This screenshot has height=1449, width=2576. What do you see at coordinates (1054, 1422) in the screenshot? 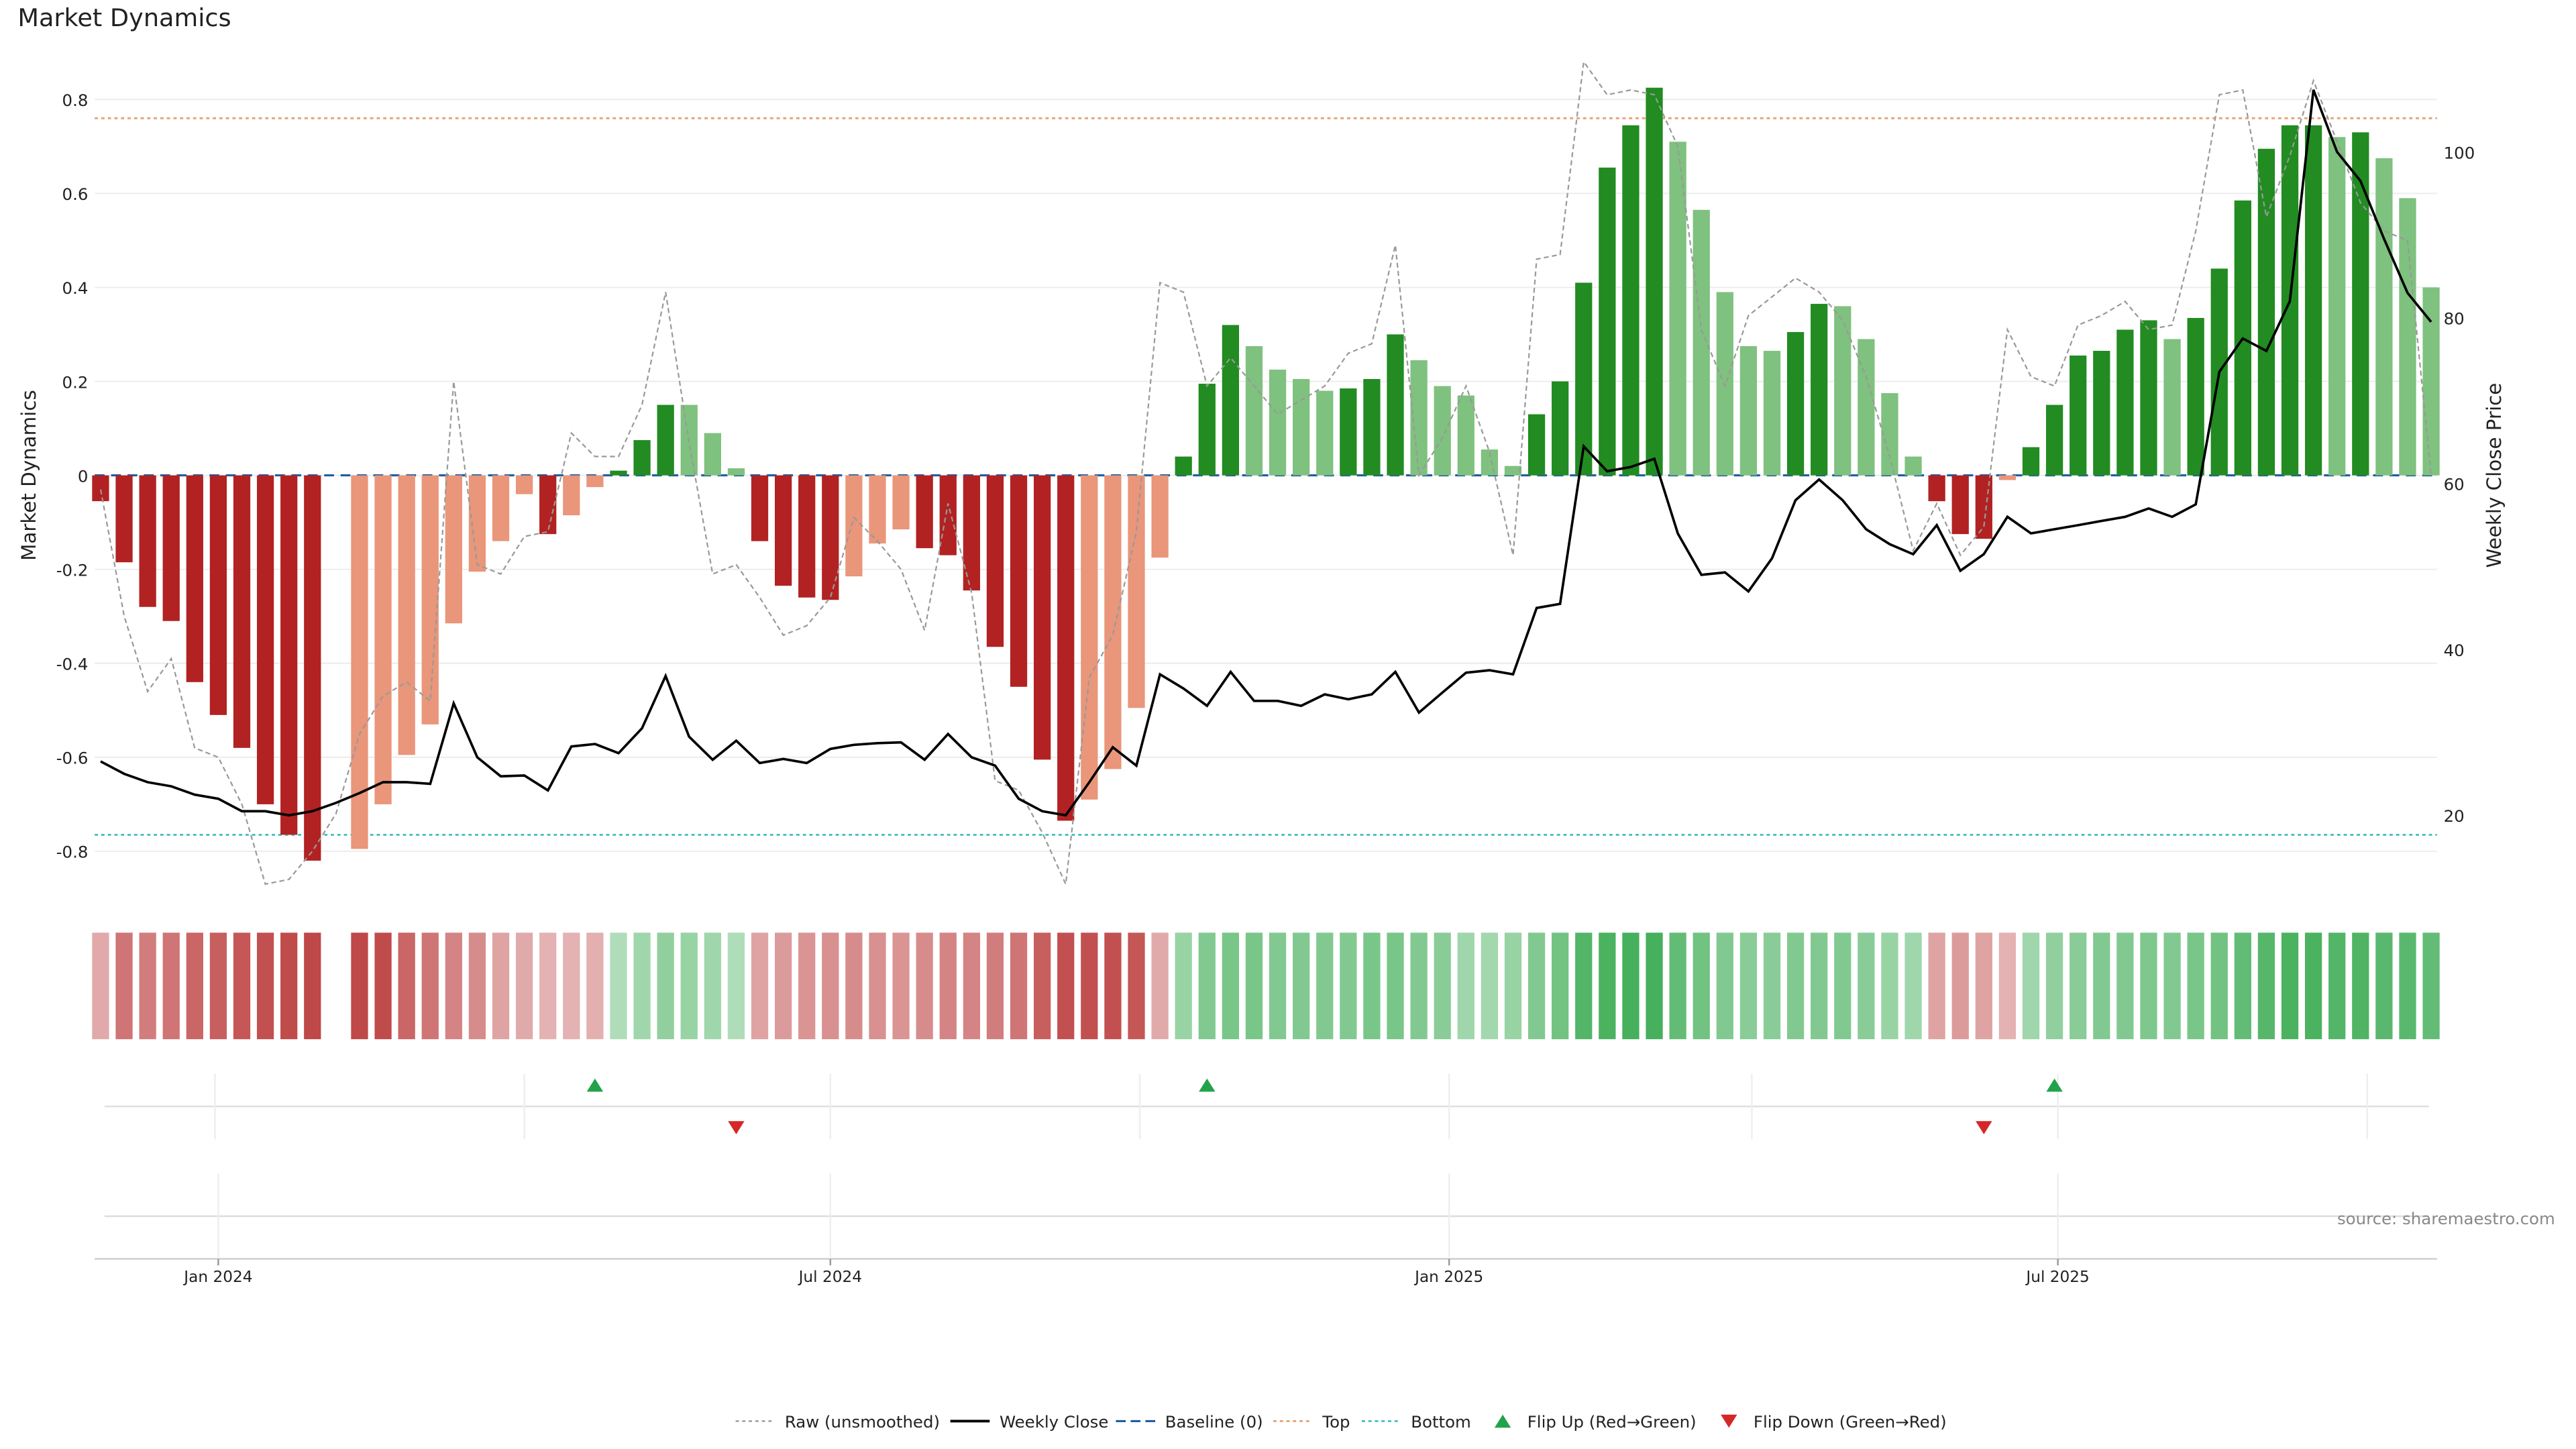
I see `legend-label: Weekly Close` at bounding box center [1054, 1422].